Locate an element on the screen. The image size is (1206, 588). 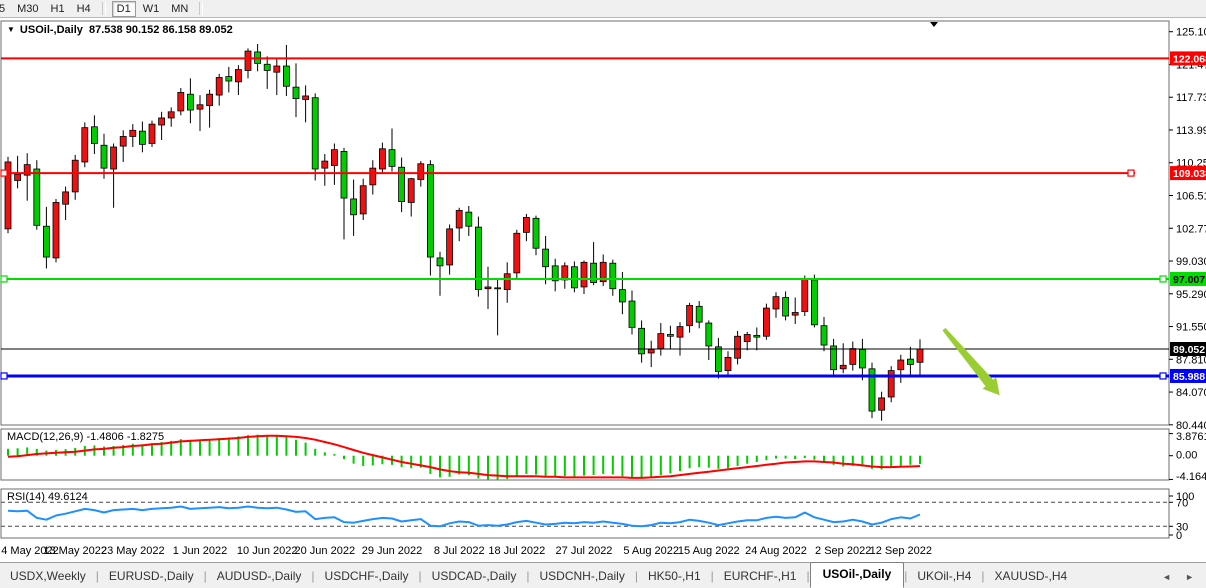
price-axis-label: 117.730 is located at coordinates (1191, 98).